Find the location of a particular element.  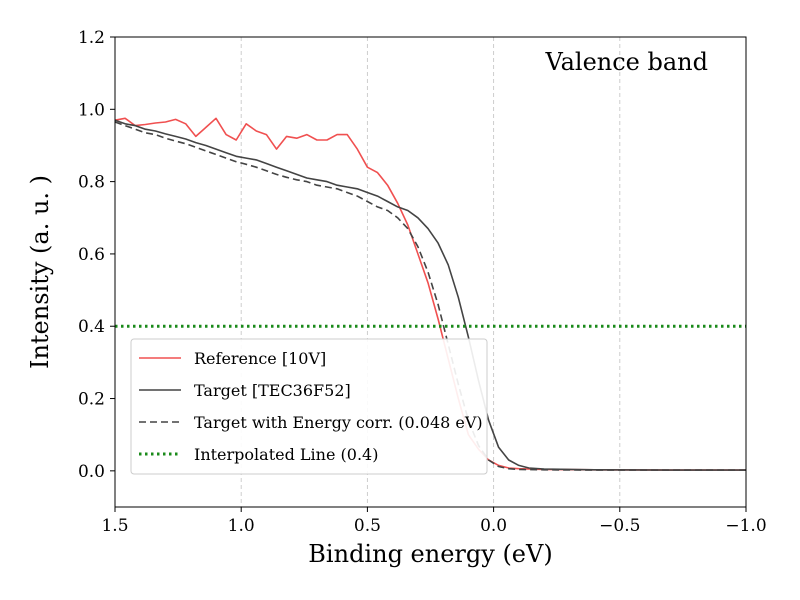

x-tick-label: −1.0 is located at coordinates (745, 526).